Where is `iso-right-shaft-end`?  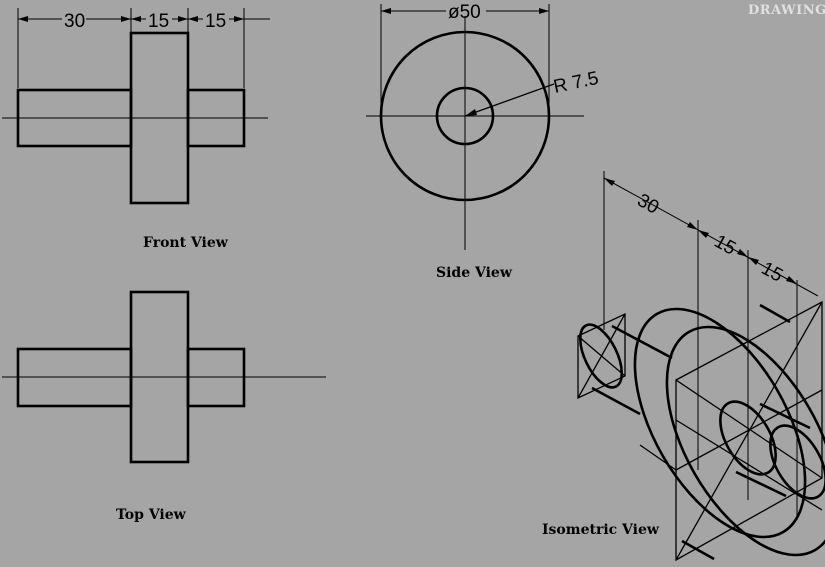
iso-right-shaft-end is located at coordinates (797, 462).